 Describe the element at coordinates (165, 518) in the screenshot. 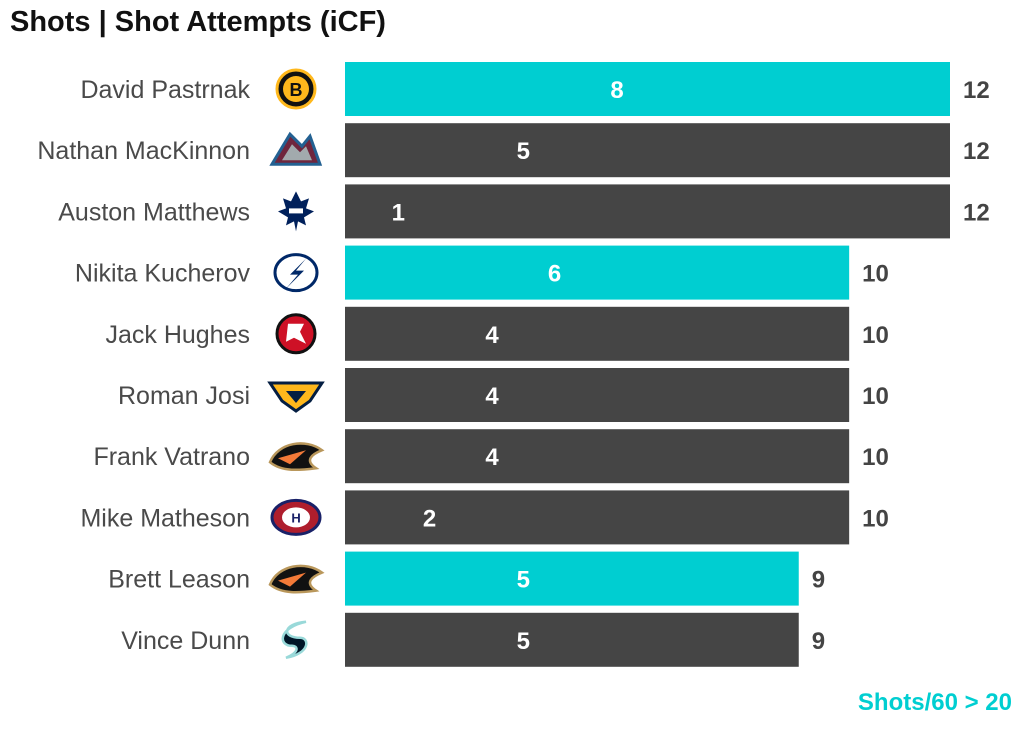

I see `player-name: Mike Matheson` at that location.